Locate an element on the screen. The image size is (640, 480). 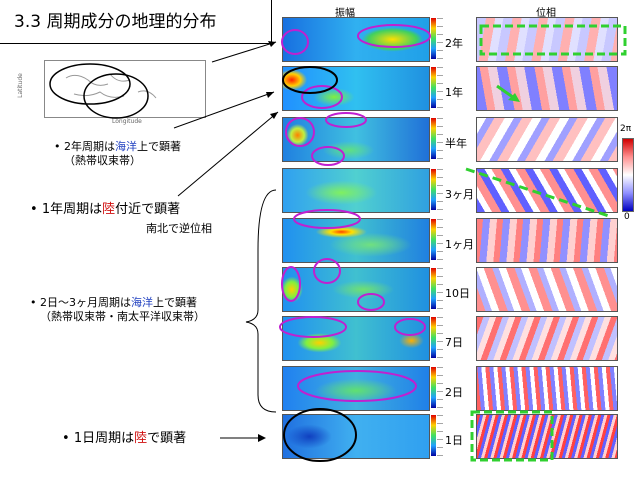
phase-header: 位相 is located at coordinates (546, 13).